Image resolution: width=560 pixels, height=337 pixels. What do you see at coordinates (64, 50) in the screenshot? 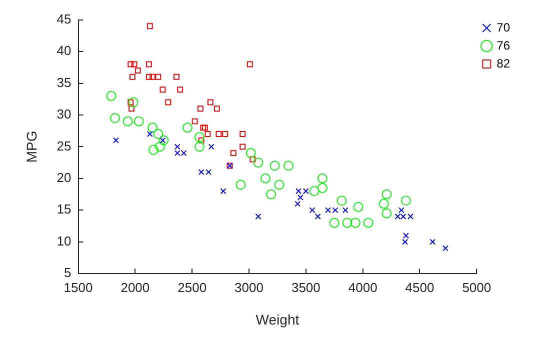
I see `y-tick-label: 40` at bounding box center [64, 50].